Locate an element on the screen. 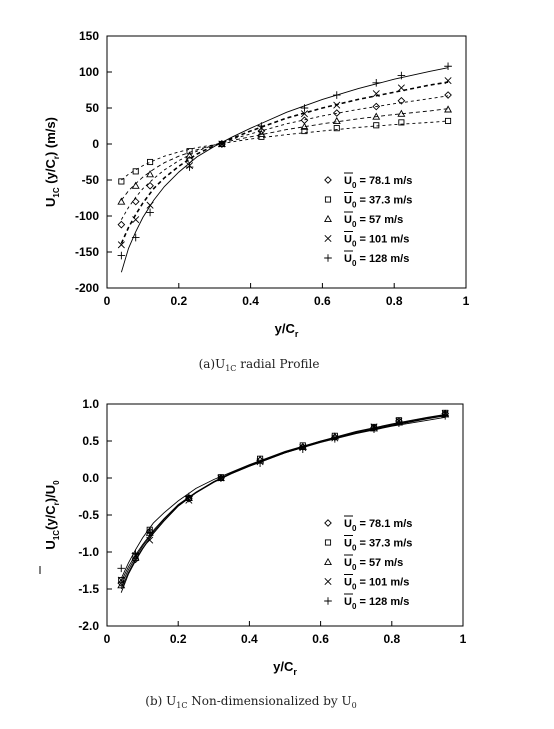  x-tick-label: 0 is located at coordinates (107, 639).